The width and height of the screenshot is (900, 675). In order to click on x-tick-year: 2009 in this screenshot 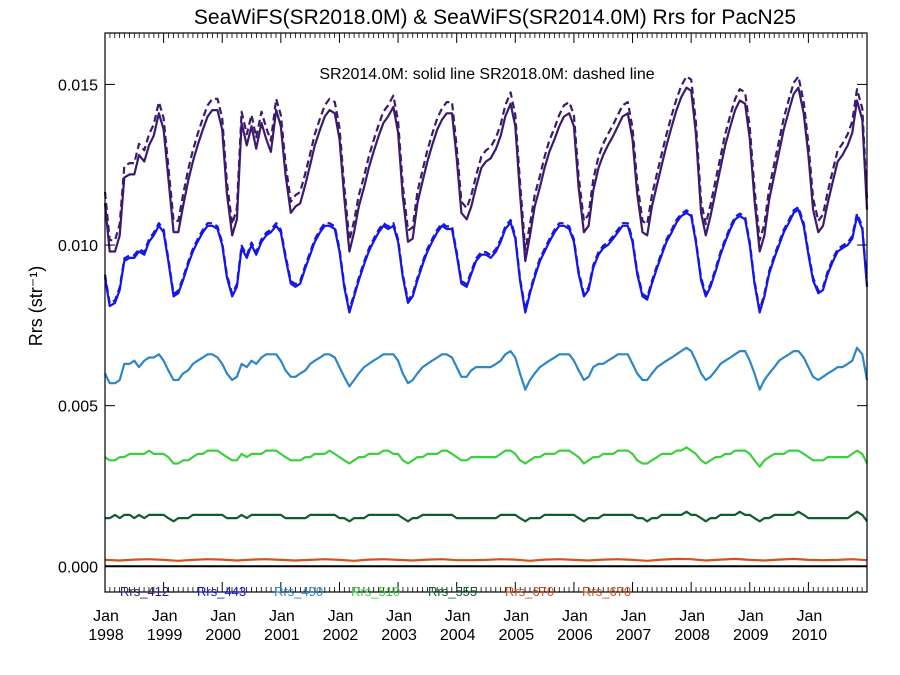, I will do `click(751, 635)`.